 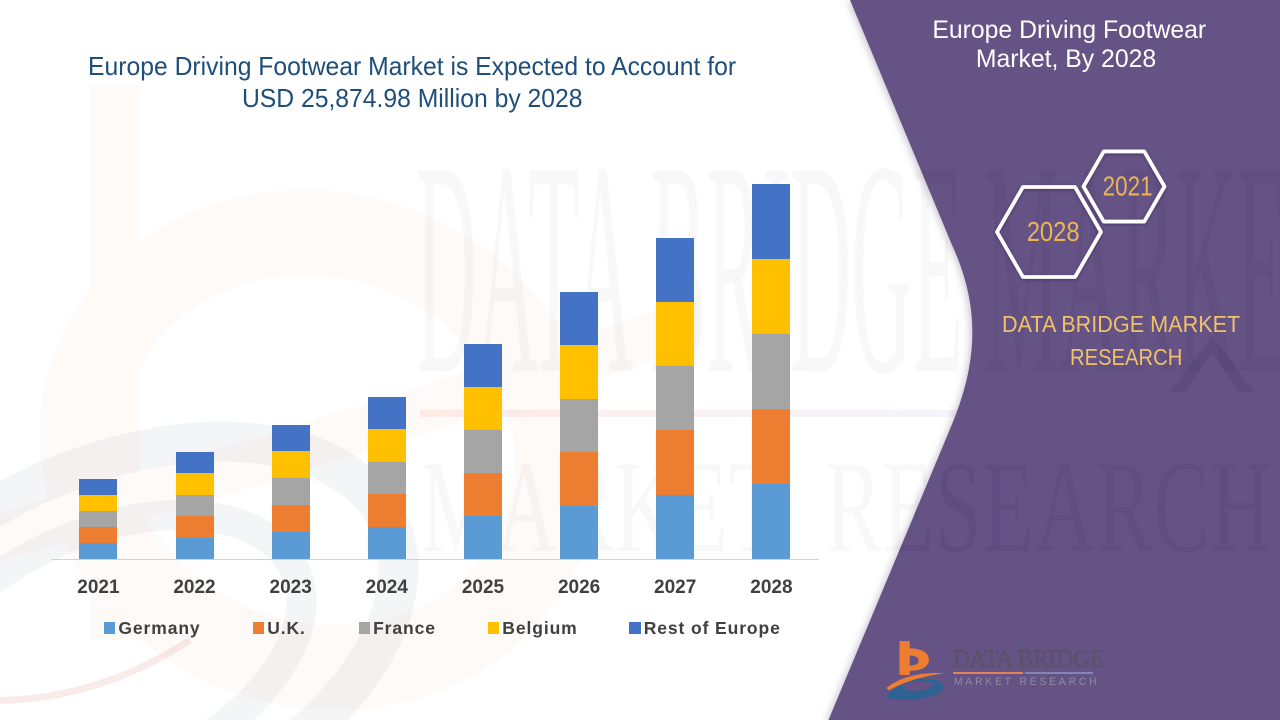 I want to click on svg-text: 2021, so click(x=1128, y=186).